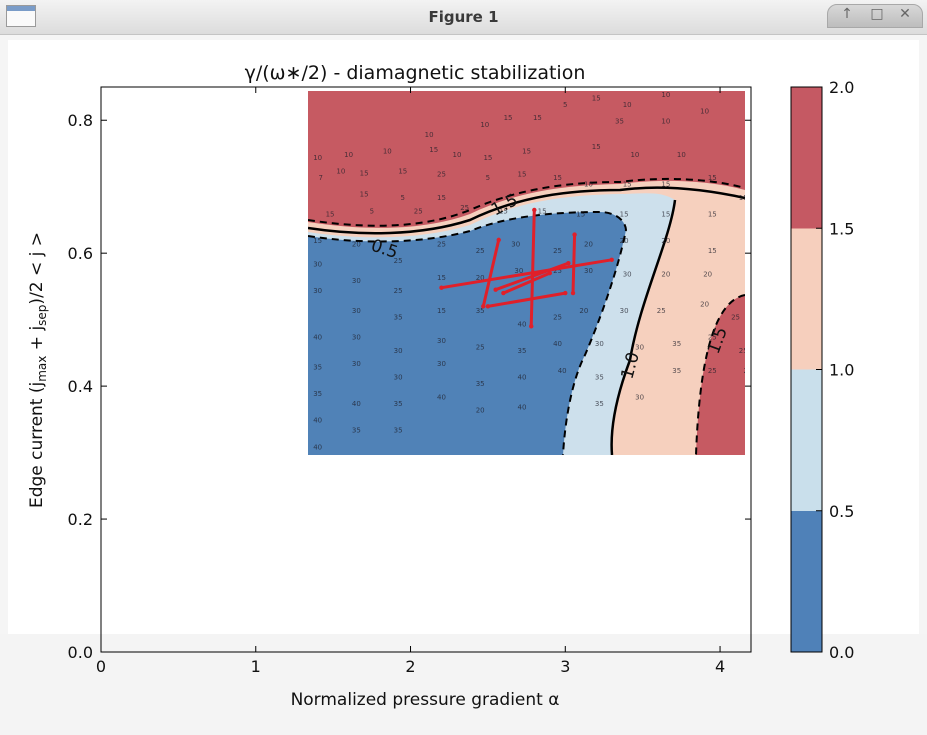  I want to click on restore-up-icon: ↑, so click(847, 14).